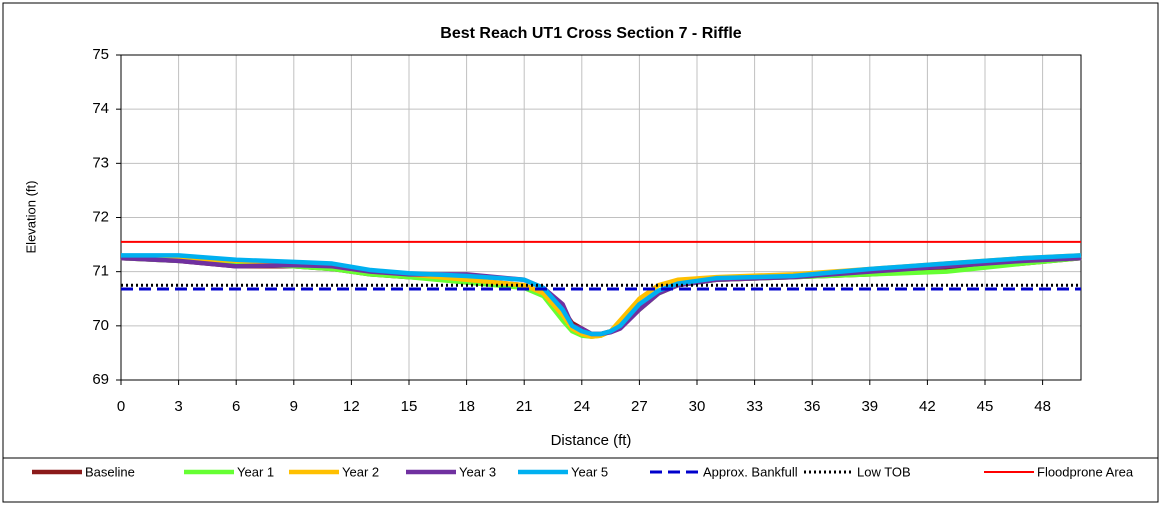 Image resolution: width=1161 pixels, height=506 pixels. I want to click on legend-label: Baseline, so click(110, 471).